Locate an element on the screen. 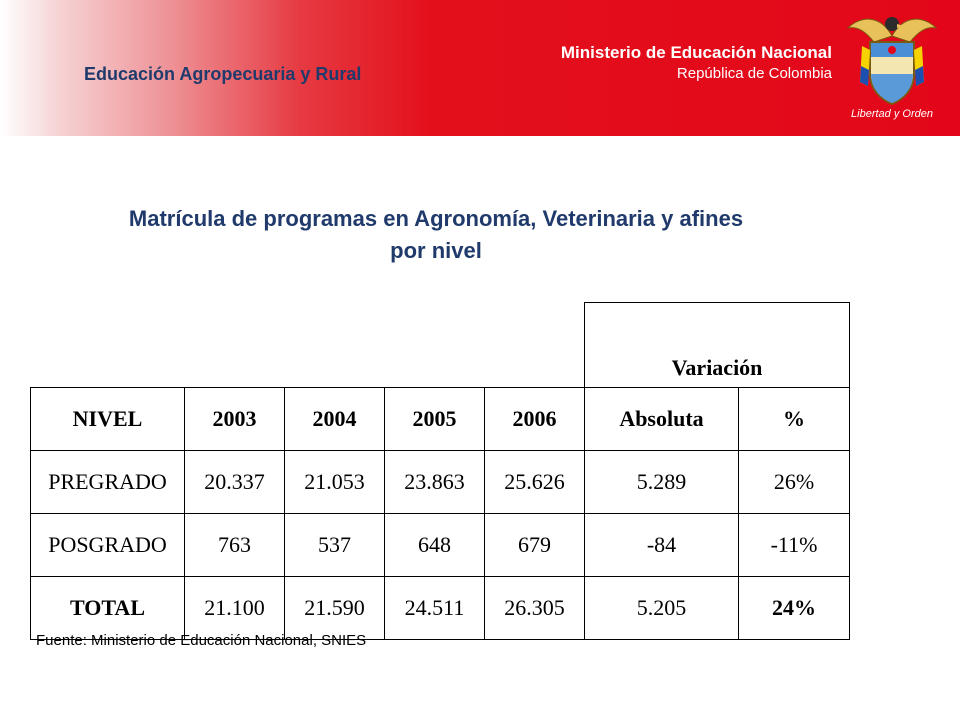 The image size is (960, 720). column-header: 2004 is located at coordinates (334, 419).